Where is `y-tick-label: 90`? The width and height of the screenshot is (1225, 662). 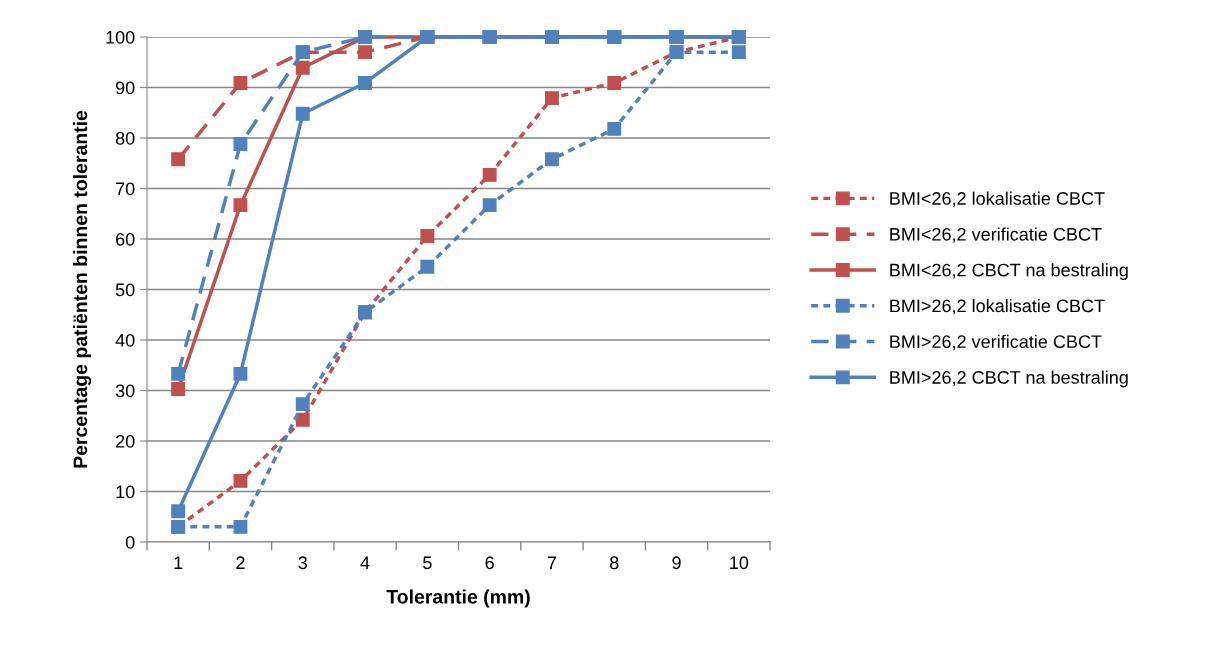 y-tick-label: 90 is located at coordinates (125, 88).